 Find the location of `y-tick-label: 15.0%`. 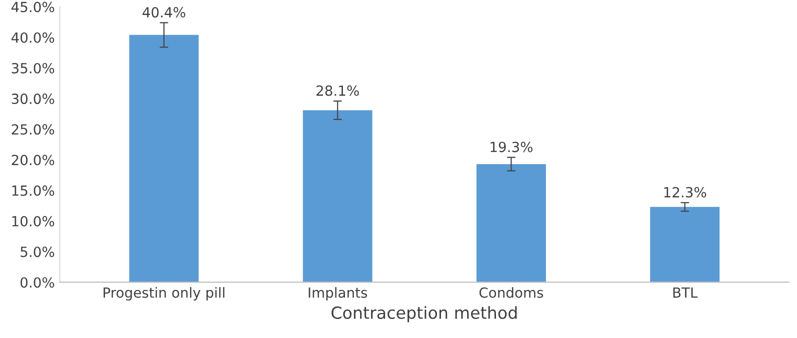

y-tick-label: 15.0% is located at coordinates (33, 190).